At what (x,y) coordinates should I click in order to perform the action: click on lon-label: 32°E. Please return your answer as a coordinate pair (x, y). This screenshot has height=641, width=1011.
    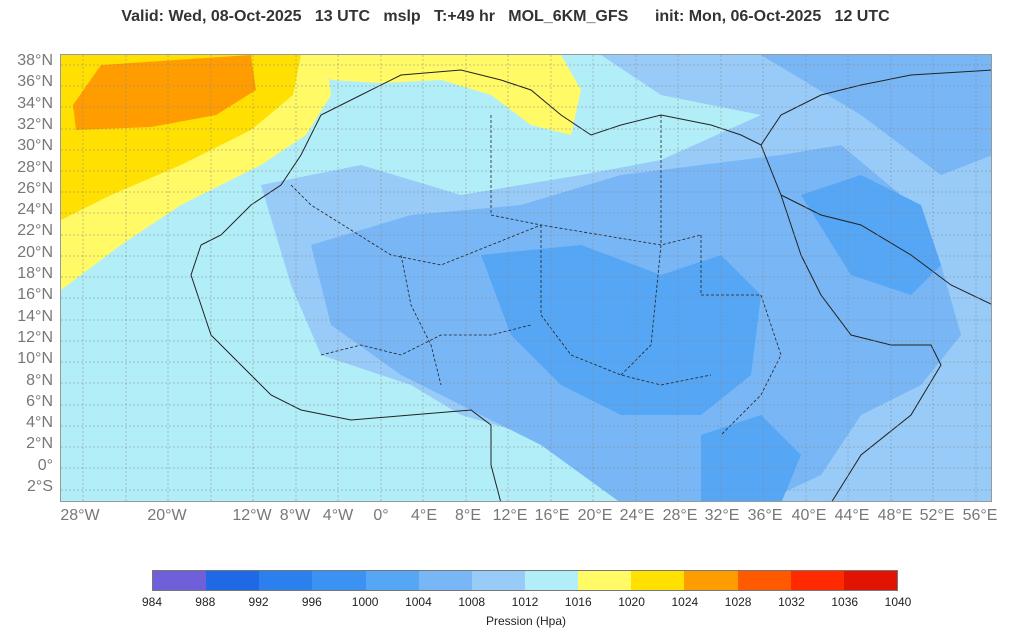
    Looking at the image, I should click on (722, 515).